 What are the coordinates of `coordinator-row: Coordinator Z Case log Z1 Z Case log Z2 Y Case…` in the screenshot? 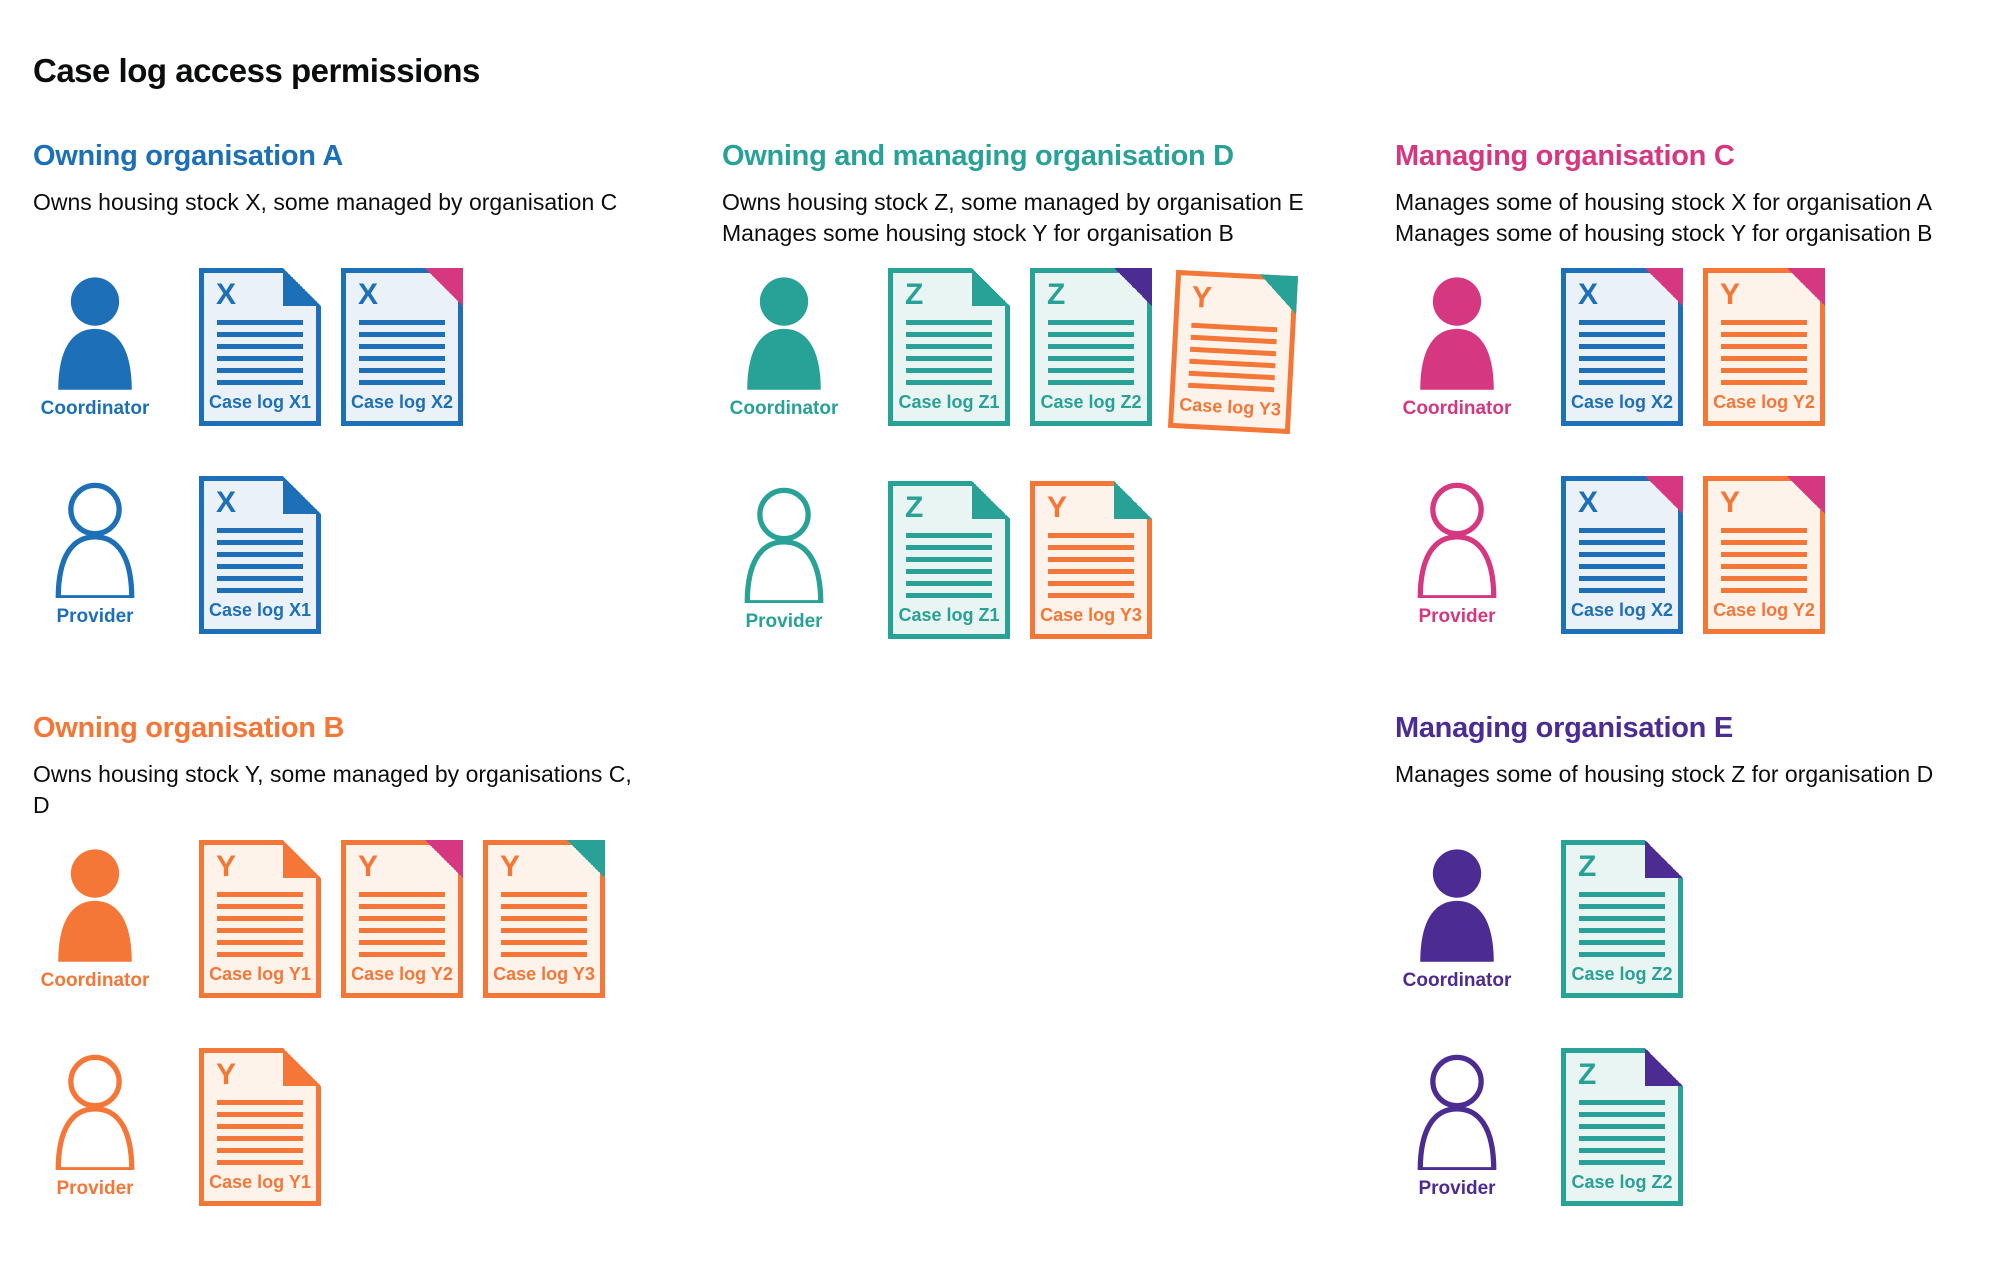 It's located at (1010, 351).